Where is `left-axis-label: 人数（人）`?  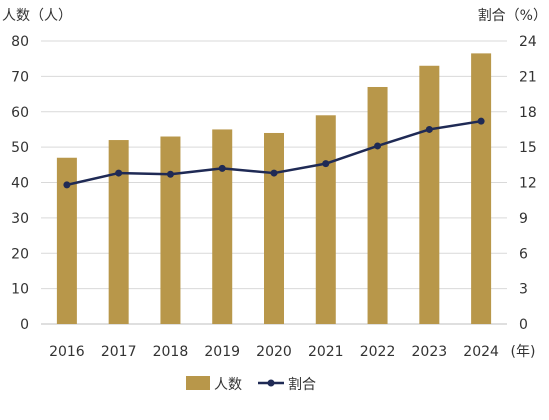 left-axis-label: 人数（人） is located at coordinates (37, 16).